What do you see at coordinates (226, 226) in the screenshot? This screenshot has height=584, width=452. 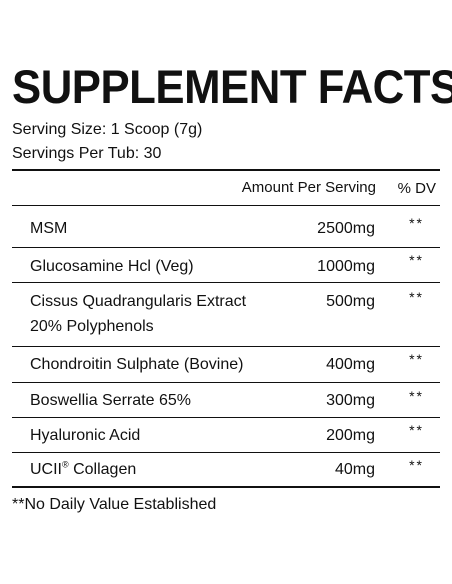 I see `table-row: MSM 2500mg **` at bounding box center [226, 226].